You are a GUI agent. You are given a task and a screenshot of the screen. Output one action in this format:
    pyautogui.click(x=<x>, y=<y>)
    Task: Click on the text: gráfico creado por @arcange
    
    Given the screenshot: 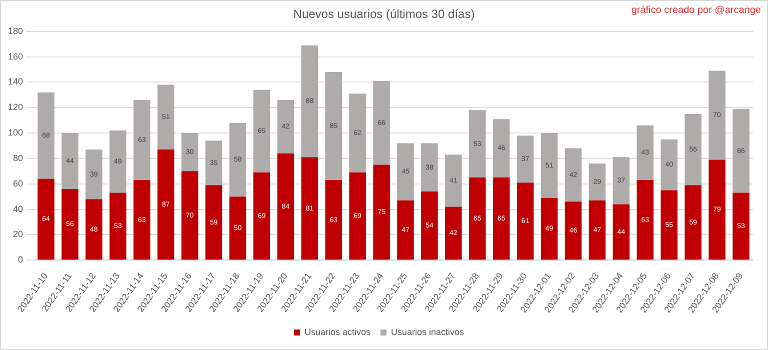 What is the action you would take?
    pyautogui.click(x=696, y=10)
    